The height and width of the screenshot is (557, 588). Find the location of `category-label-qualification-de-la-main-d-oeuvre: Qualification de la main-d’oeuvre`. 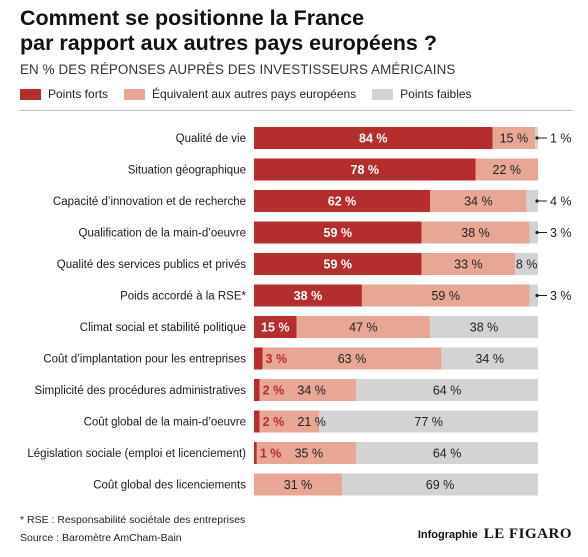

category-label-qualification-de-la-main-d-oeuvre: Qualification de la main-d’oeuvre is located at coordinates (162, 234).